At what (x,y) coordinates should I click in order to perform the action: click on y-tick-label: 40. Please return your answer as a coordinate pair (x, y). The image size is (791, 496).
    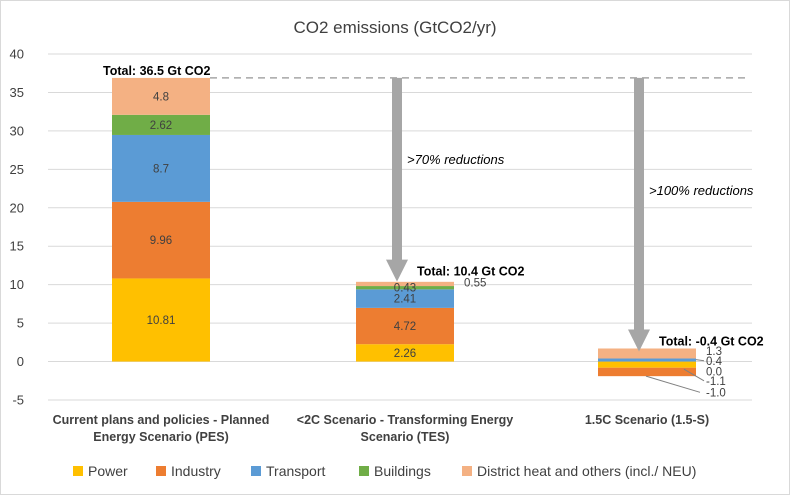
    Looking at the image, I should click on (17, 54).